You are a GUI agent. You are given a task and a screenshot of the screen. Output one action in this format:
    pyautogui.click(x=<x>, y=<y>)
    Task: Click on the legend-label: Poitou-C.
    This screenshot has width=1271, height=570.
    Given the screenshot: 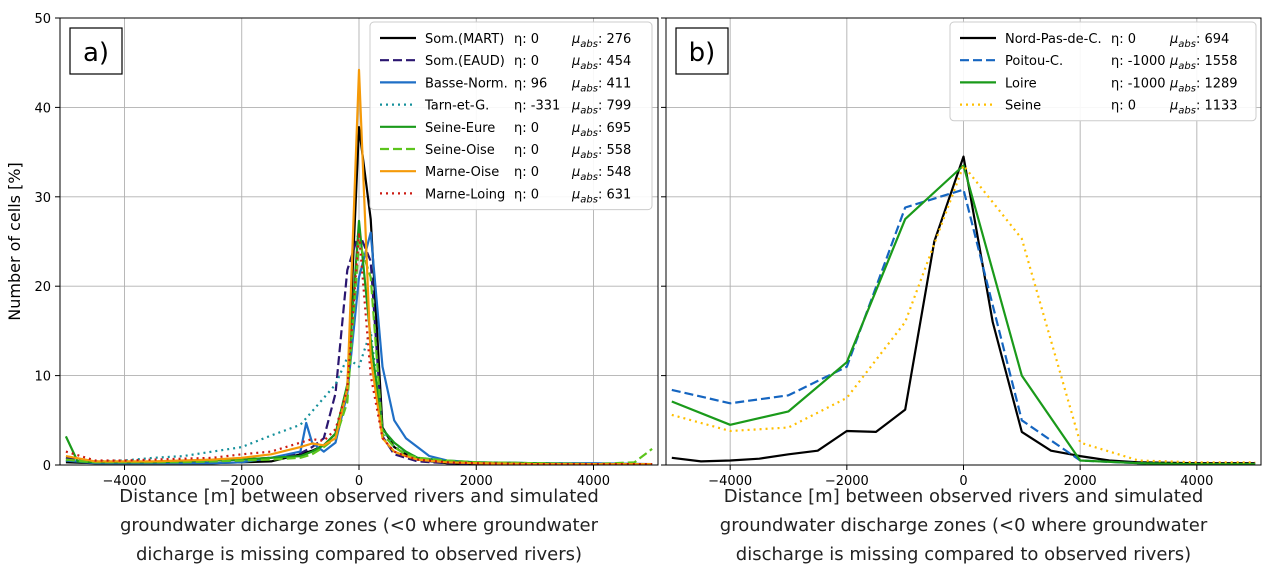 What is the action you would take?
    pyautogui.click(x=1034, y=61)
    